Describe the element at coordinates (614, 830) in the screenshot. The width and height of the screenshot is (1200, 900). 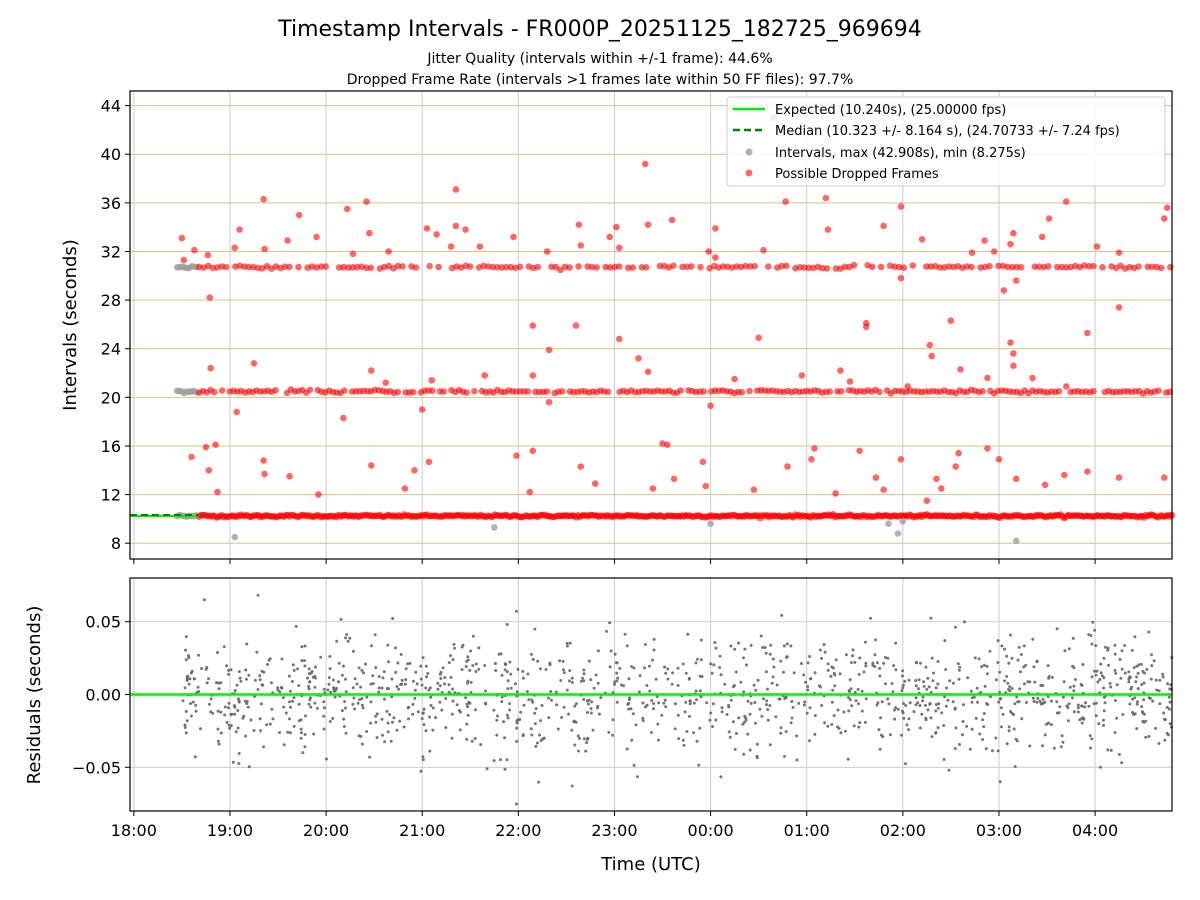
I see `x-tick-label: 23:00` at that location.